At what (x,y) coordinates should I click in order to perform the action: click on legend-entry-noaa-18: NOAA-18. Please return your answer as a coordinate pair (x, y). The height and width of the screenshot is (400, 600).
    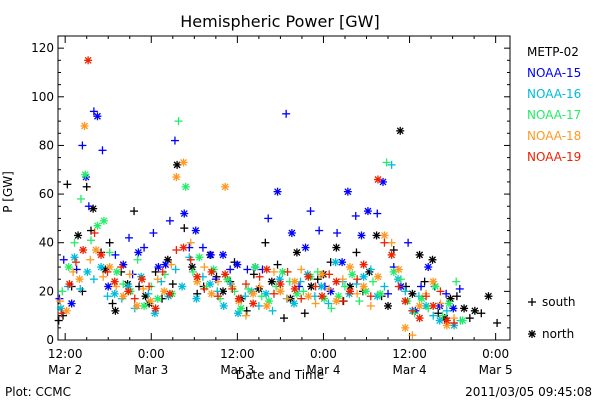
    Looking at the image, I should click on (554, 136).